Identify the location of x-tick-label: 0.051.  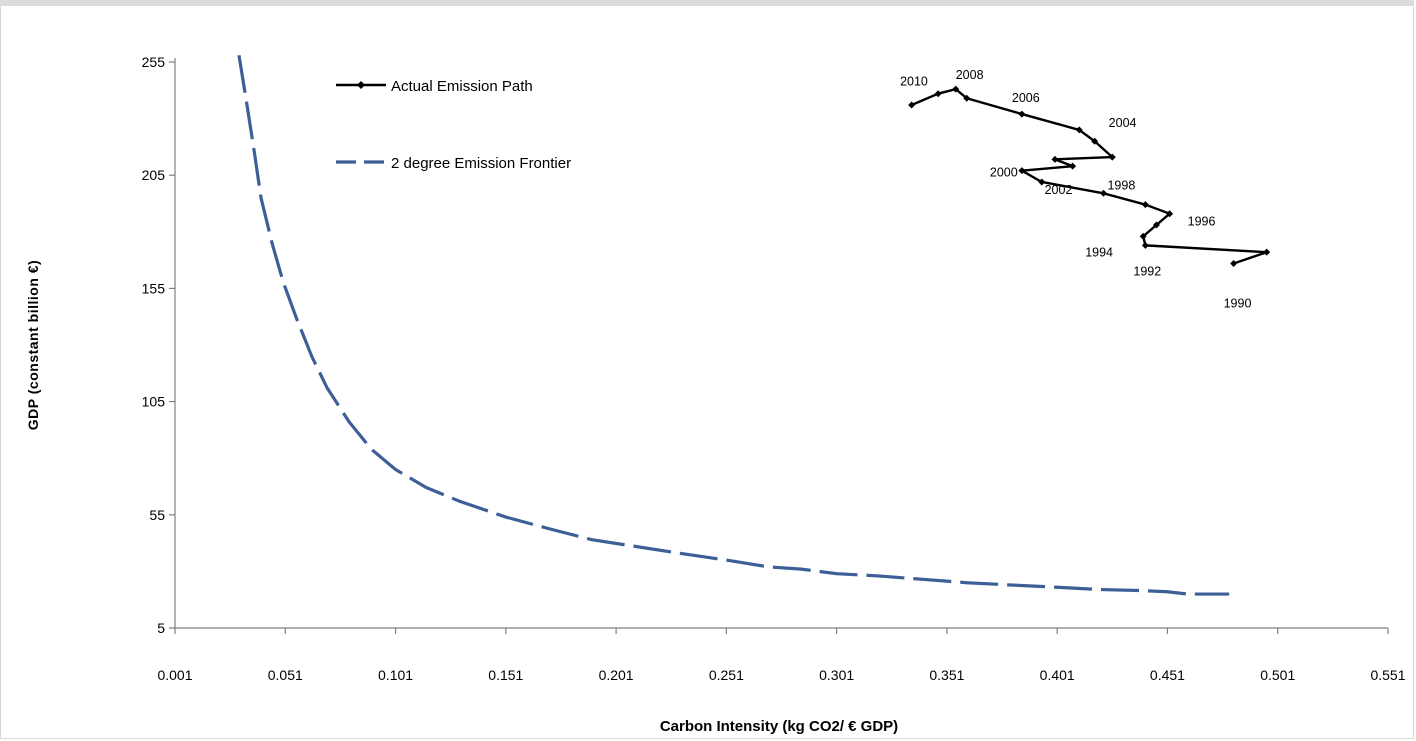
(285, 675).